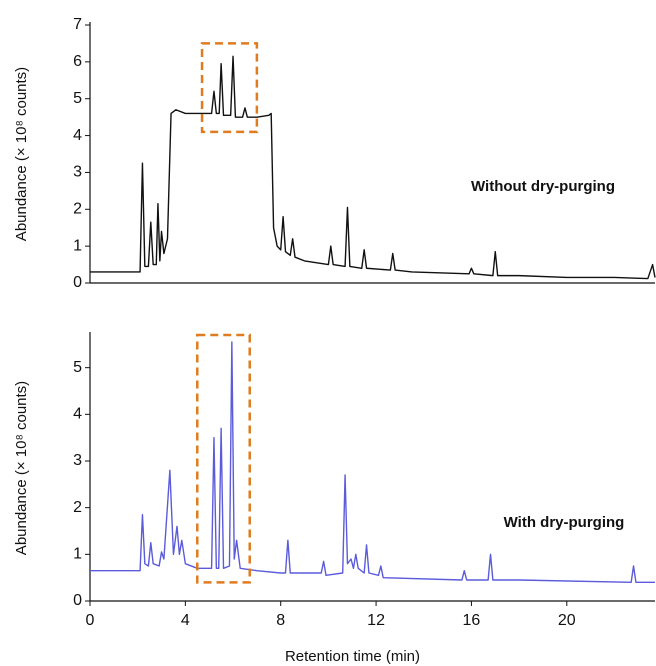  What do you see at coordinates (280, 620) in the screenshot?
I see `x-tick-label: 8` at bounding box center [280, 620].